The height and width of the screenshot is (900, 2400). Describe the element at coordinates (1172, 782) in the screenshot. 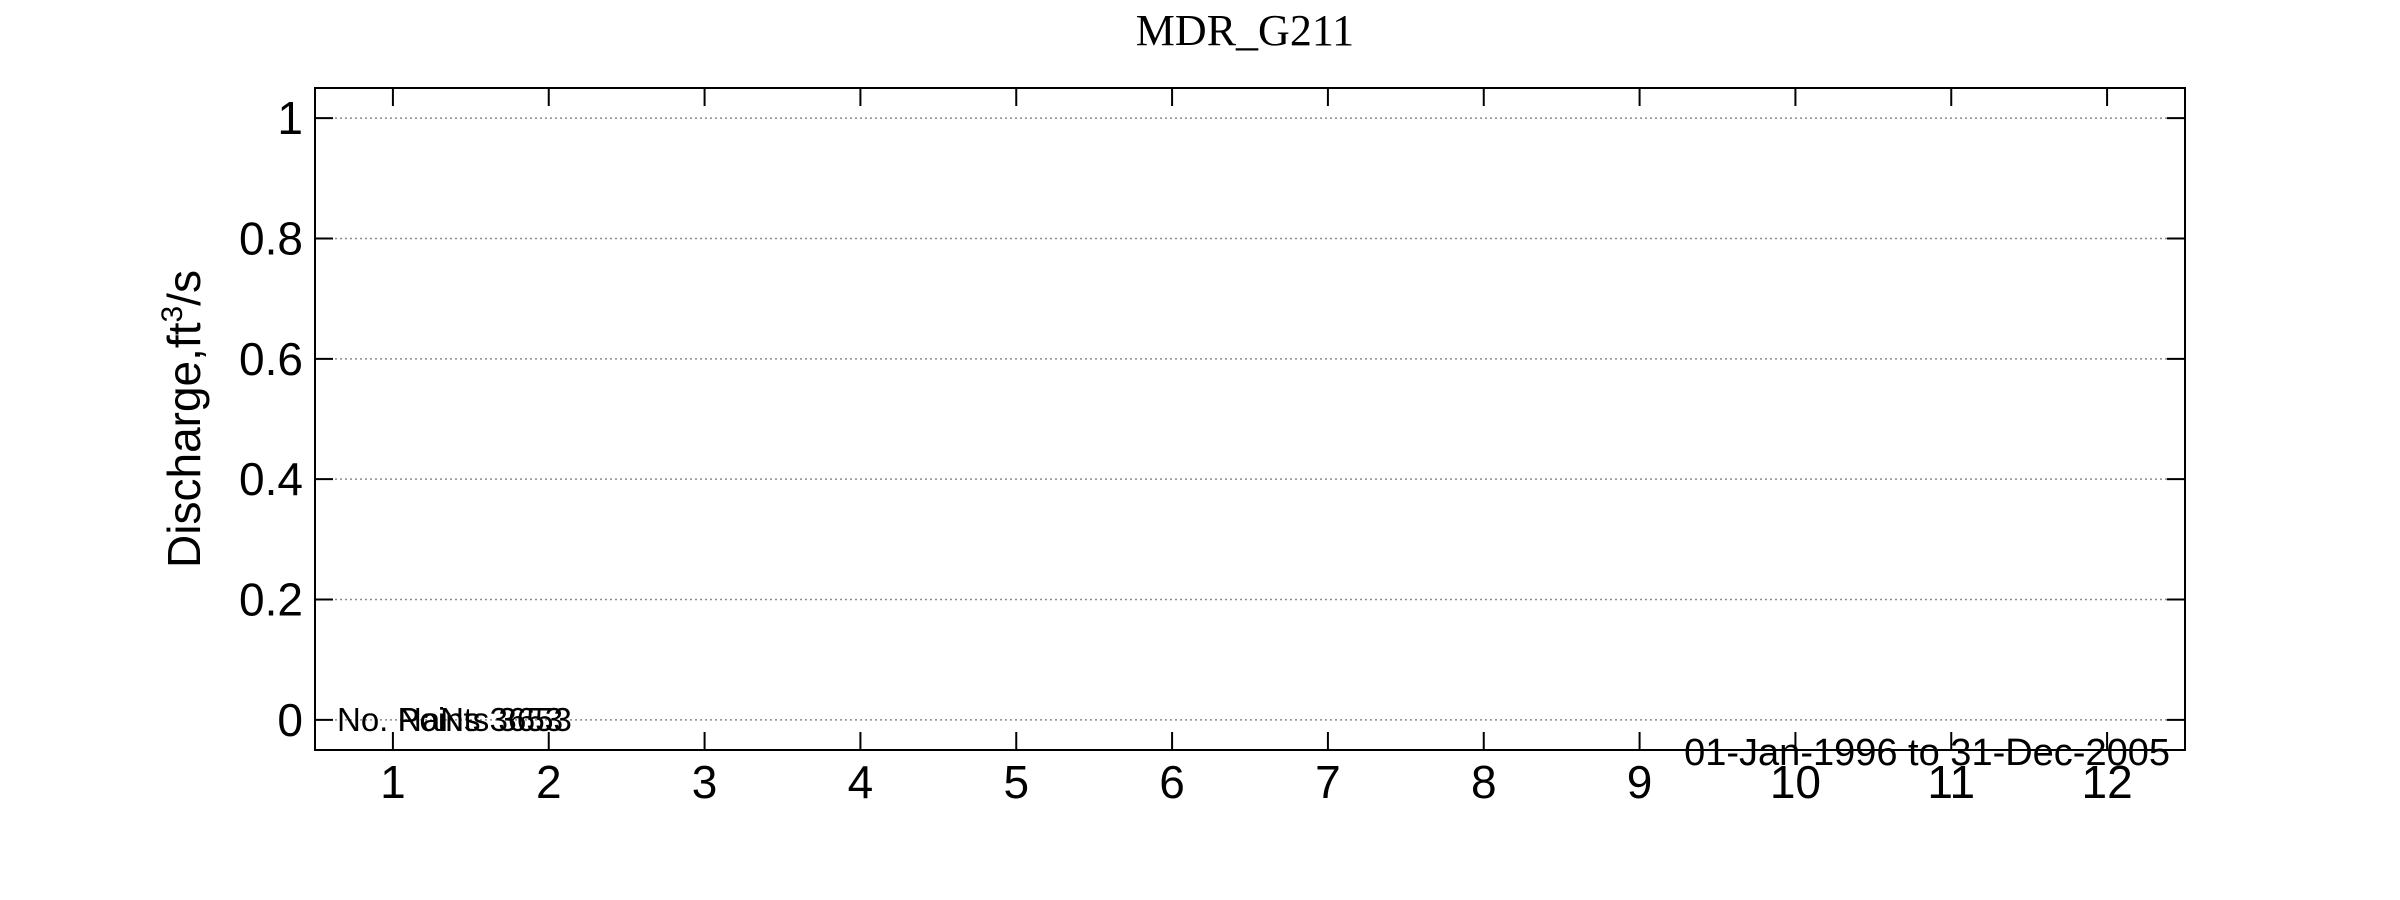

I see `x-tick-label: 6` at that location.